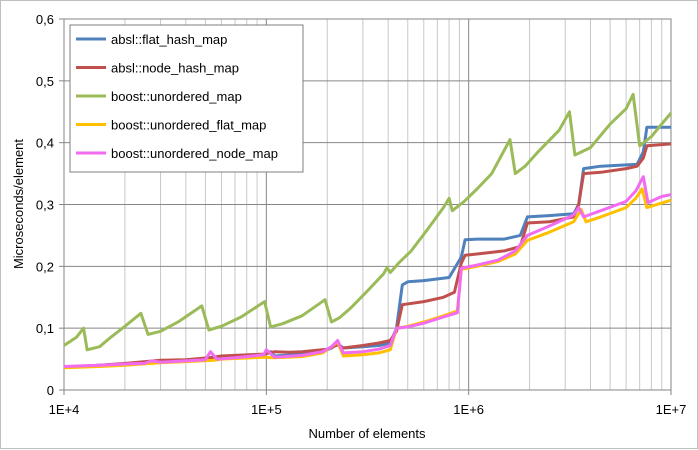 Image resolution: width=698 pixels, height=450 pixels. Describe the element at coordinates (45, 19) in the screenshot. I see `y-tick-label: 0,6` at that location.